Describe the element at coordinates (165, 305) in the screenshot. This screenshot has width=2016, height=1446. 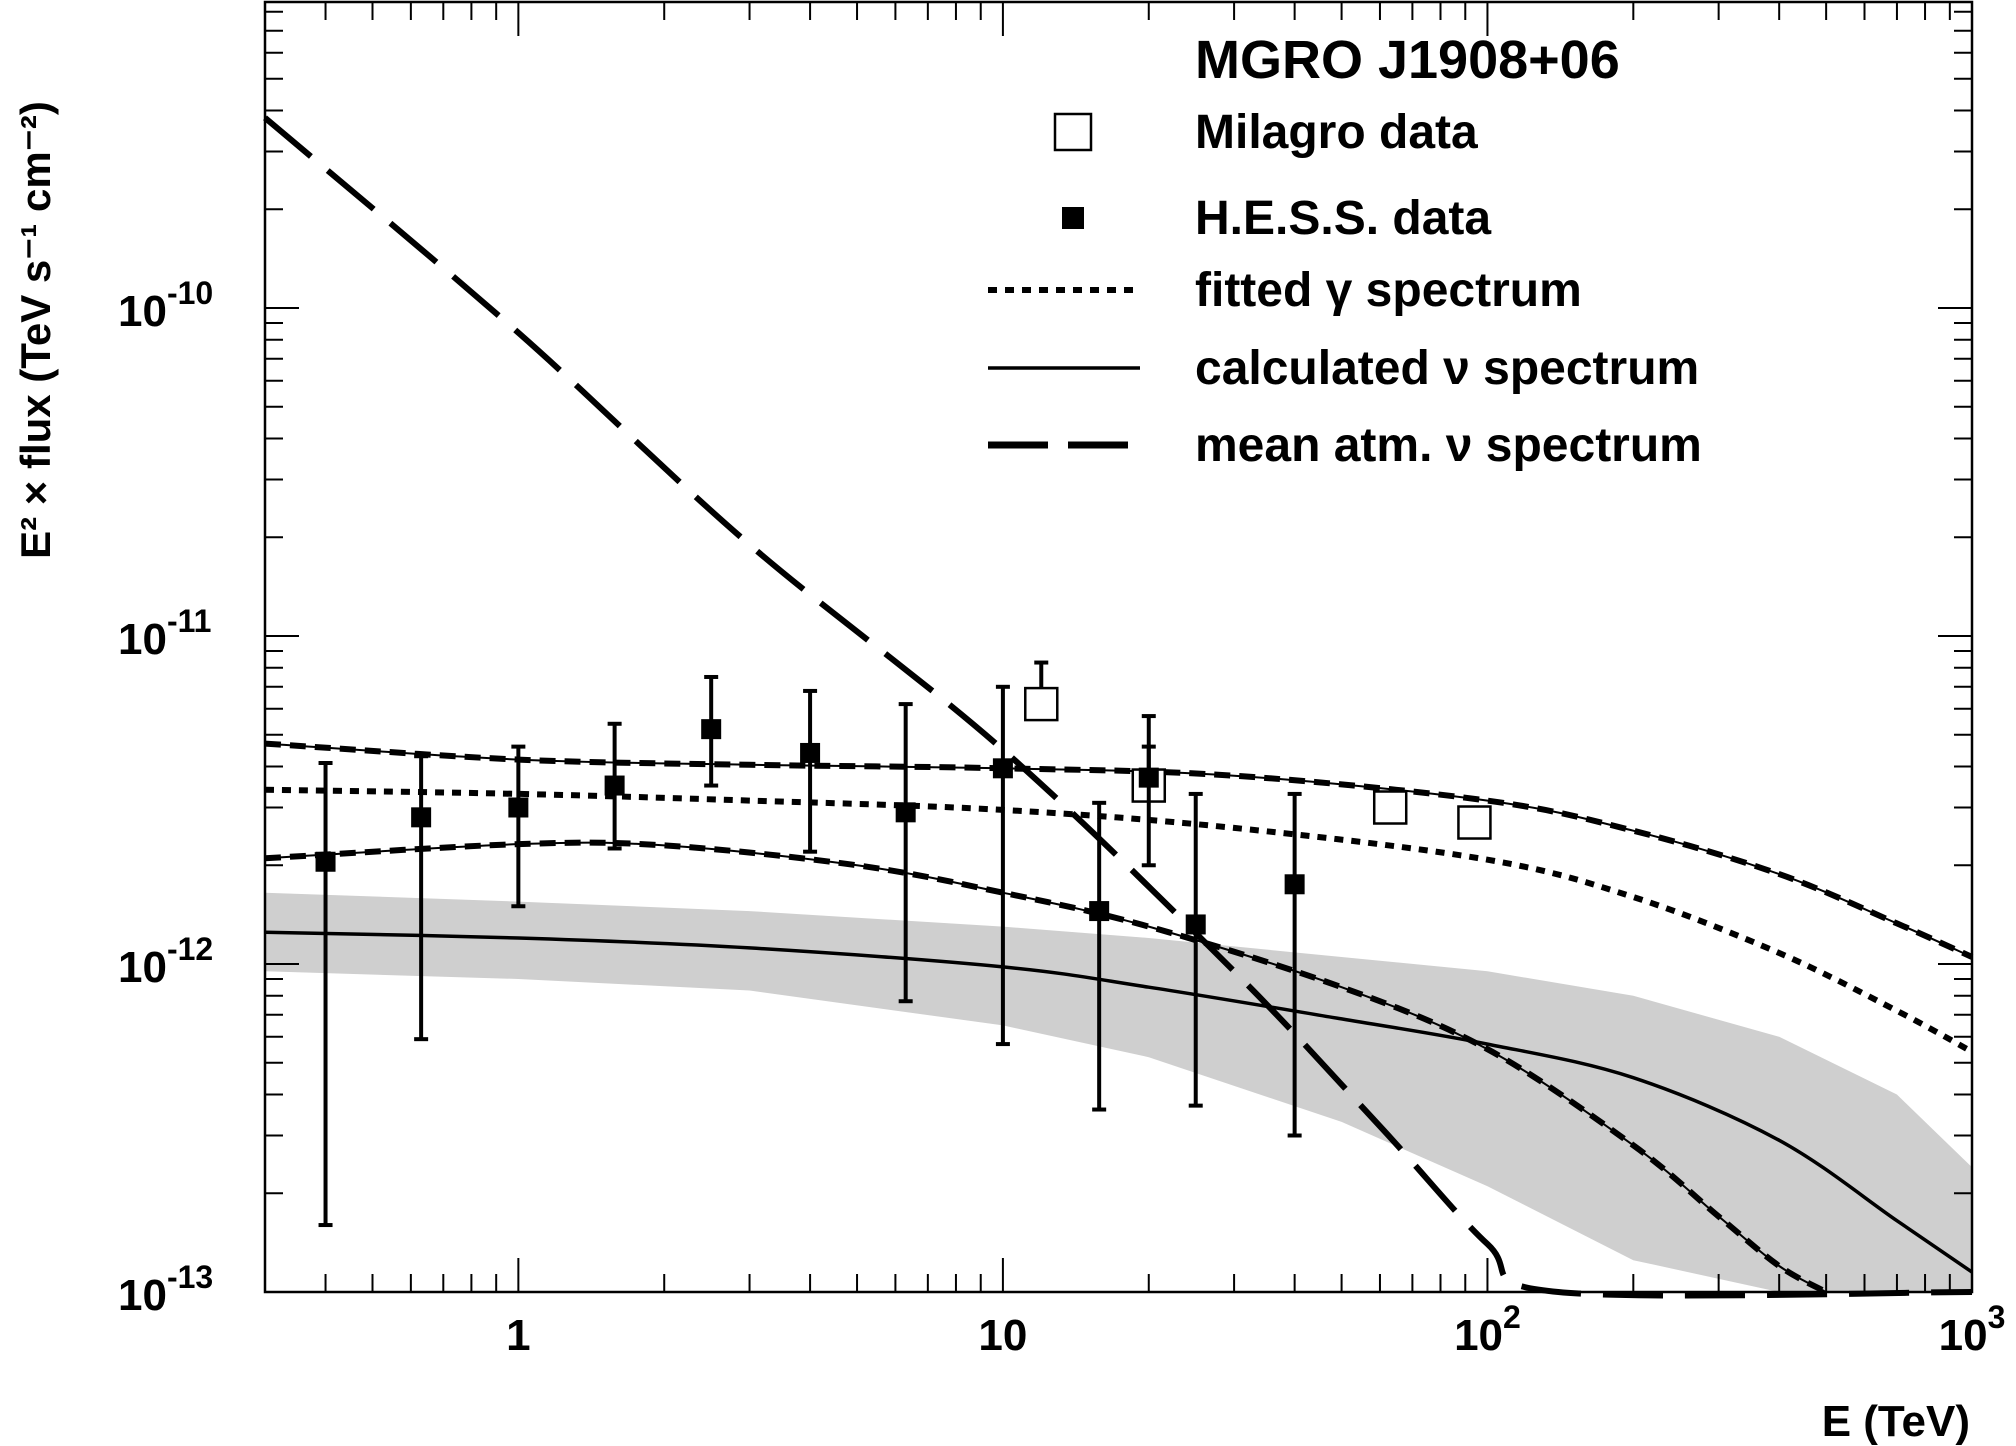
I see `y-tick-label-0: 10-10` at that location.